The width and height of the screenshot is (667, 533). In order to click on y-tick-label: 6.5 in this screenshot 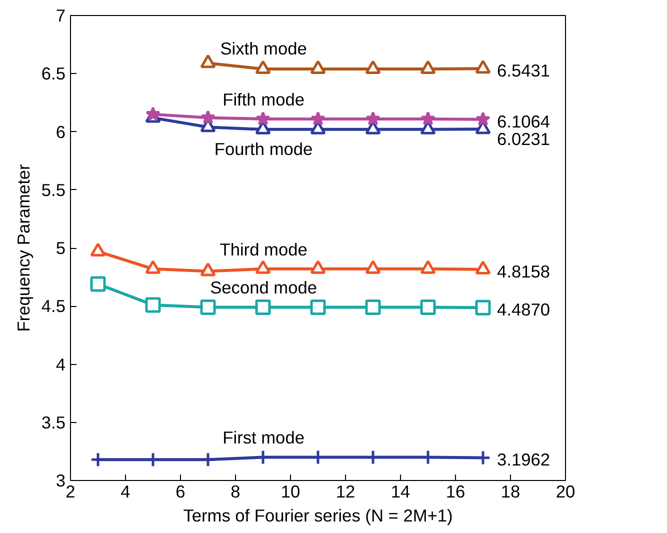, I will do `click(53, 74)`.